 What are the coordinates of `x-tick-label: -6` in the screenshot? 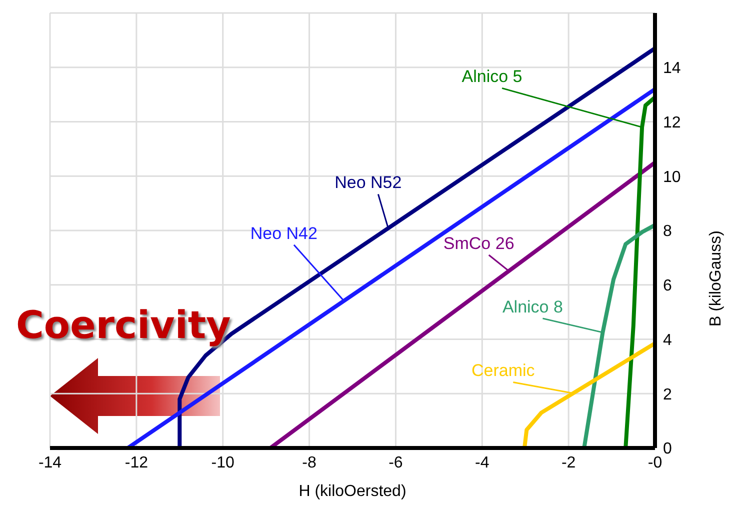 It's located at (395, 463).